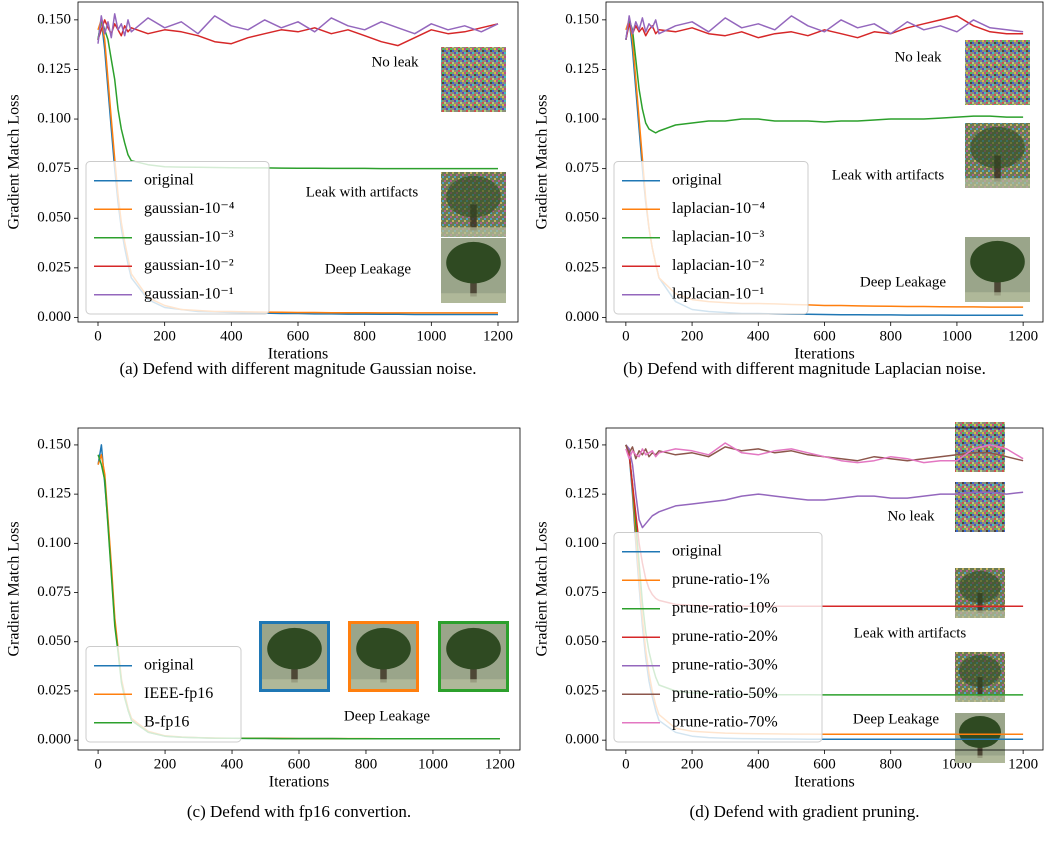 Image resolution: width=1049 pixels, height=841 pixels. I want to click on legend-label: prune-ratio-20%, so click(725, 636).